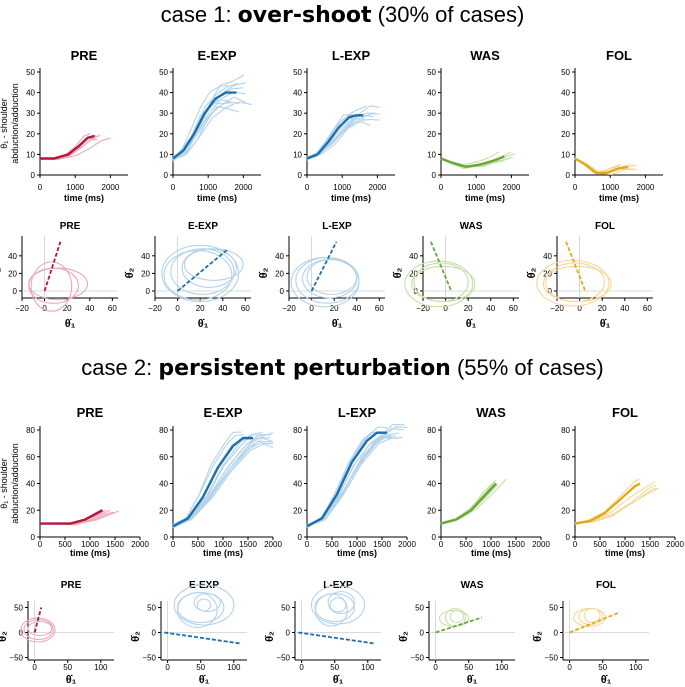 The image size is (685, 687). I want to click on panel-title: WAS, so click(491, 412).